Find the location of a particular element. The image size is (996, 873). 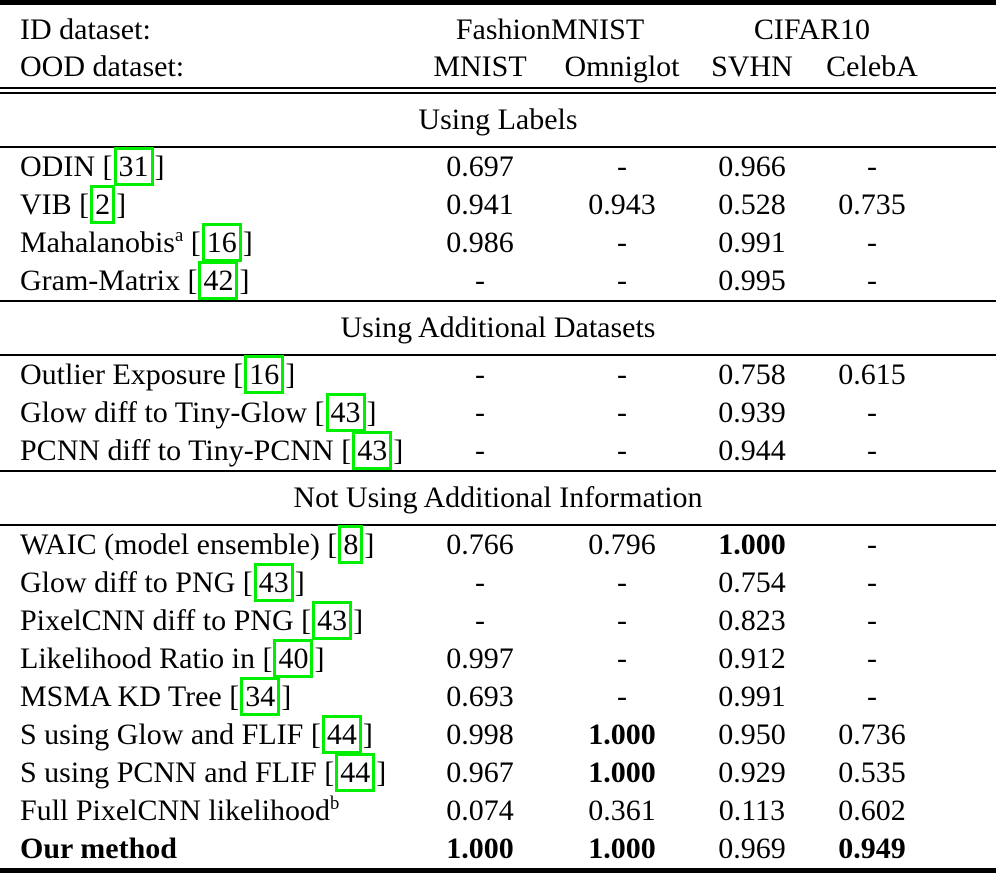

value-cell: 0.969 is located at coordinates (752, 848).